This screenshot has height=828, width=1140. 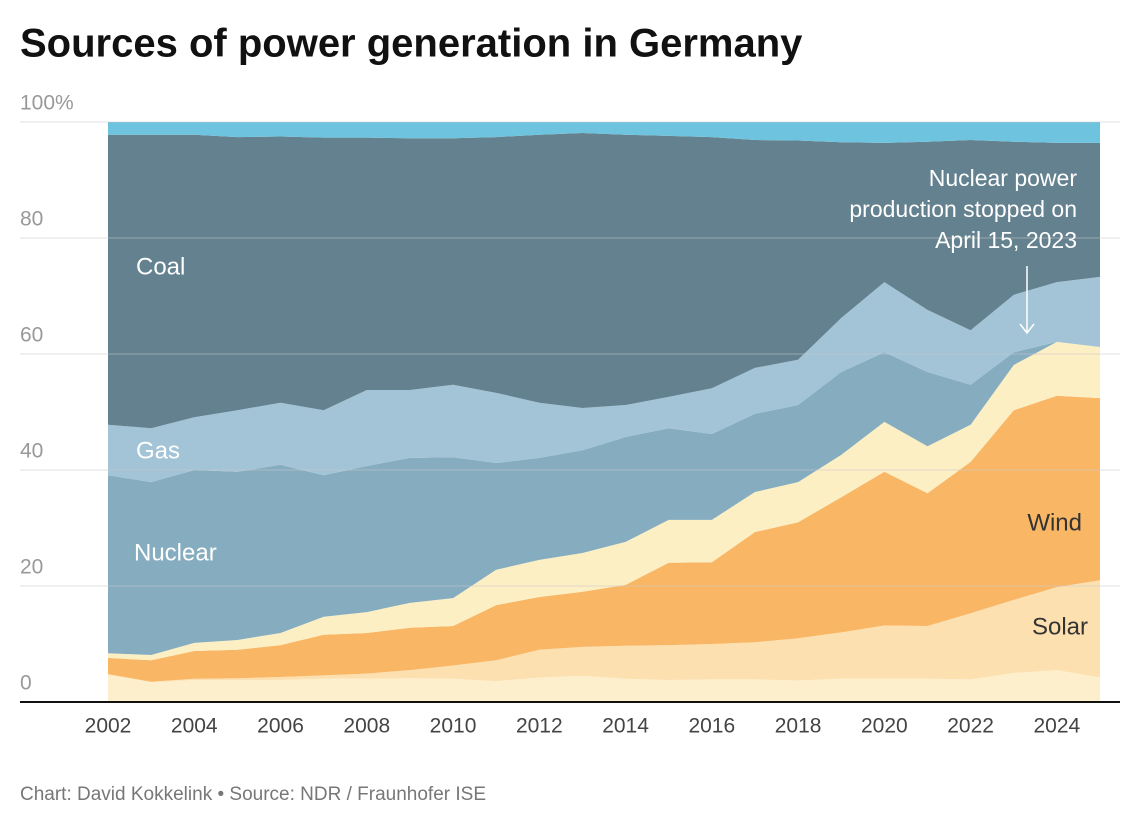 I want to click on y-tick-label: 80, so click(x=31, y=219).